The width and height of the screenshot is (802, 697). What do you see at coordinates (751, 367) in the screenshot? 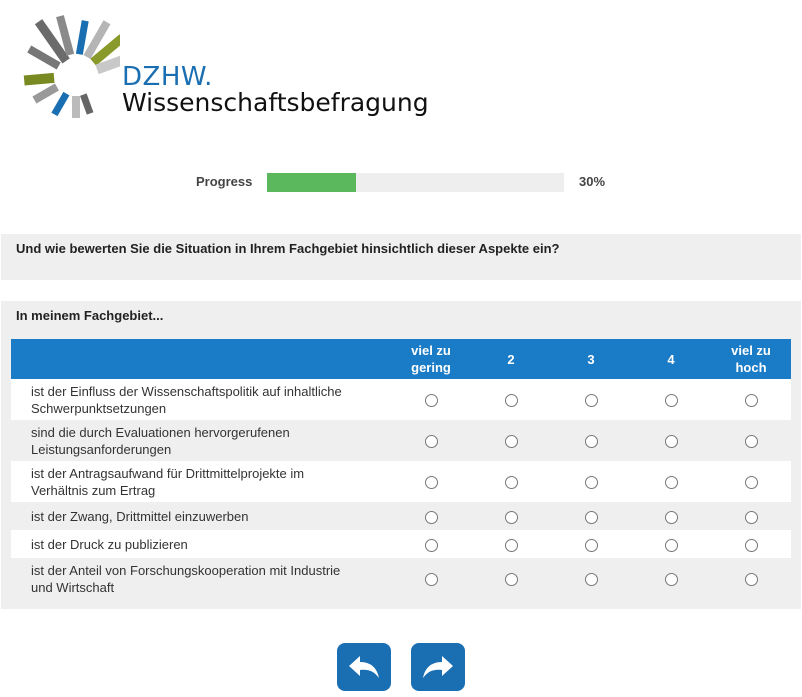
I see `column-header-5-line2: hoch` at bounding box center [751, 367].